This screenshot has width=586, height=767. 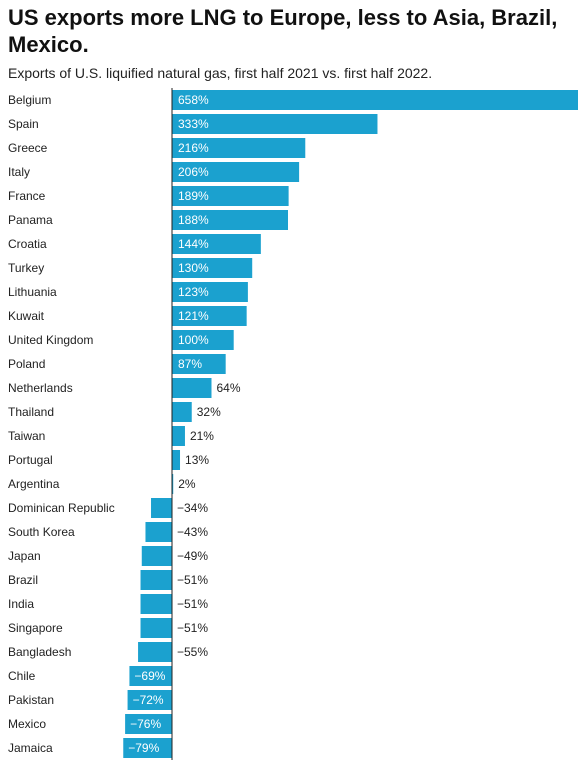 What do you see at coordinates (21, 604) in the screenshot?
I see `category-label: India` at bounding box center [21, 604].